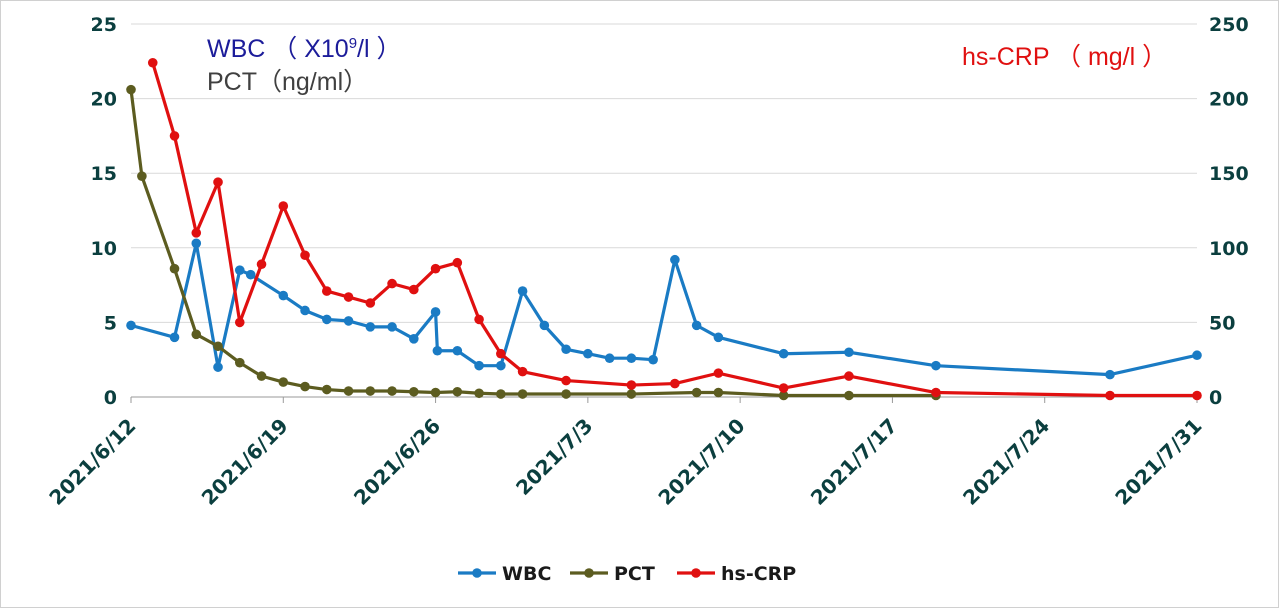 The image size is (1280, 609). Describe the element at coordinates (634, 574) in the screenshot. I see `legend-label-pct: PCT` at that location.